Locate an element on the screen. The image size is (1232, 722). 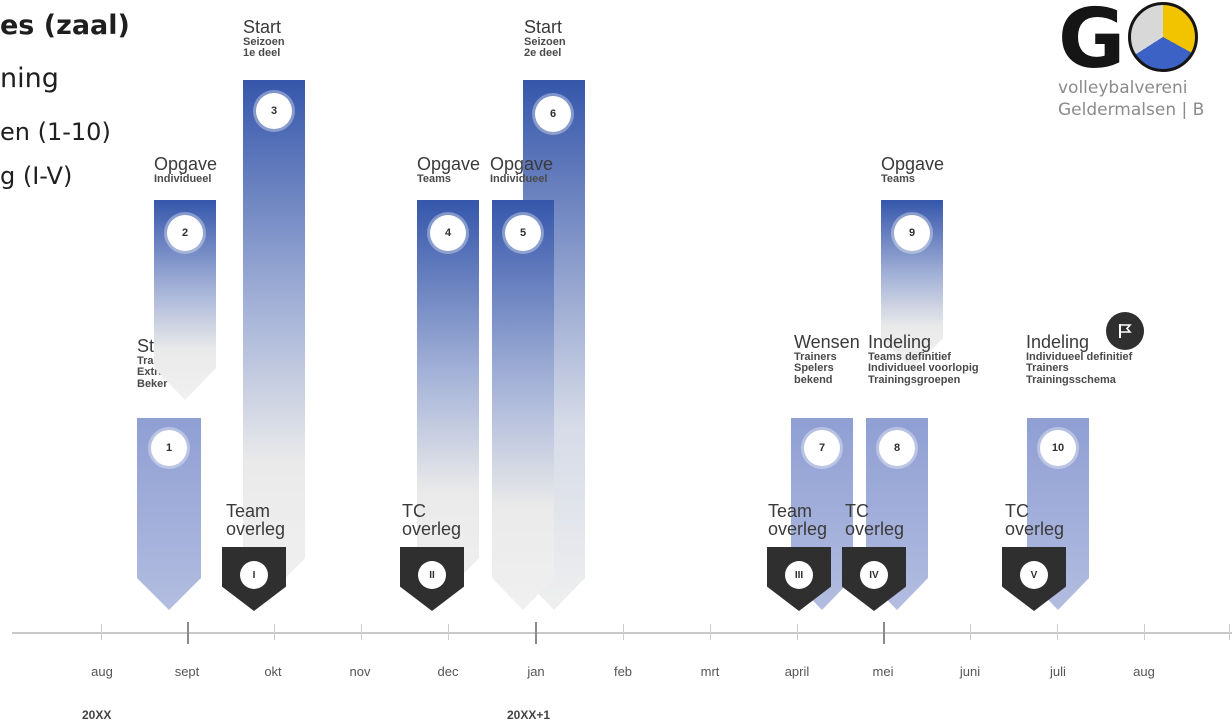
meeting-5-line-2: overleg is located at coordinates (1035, 529).